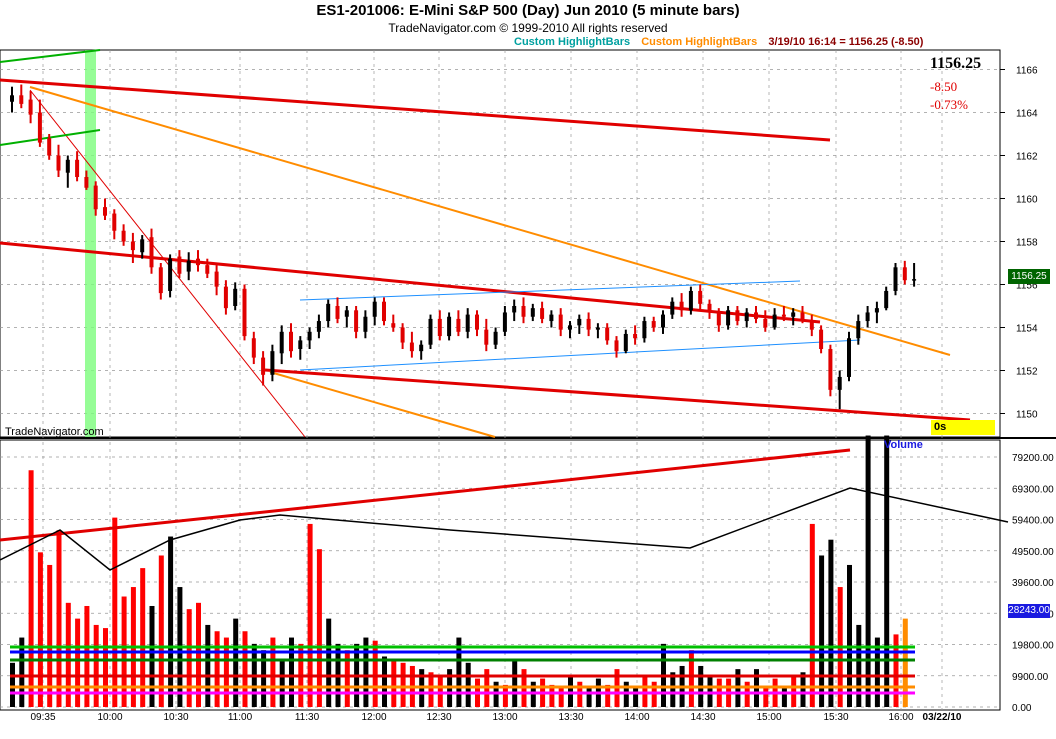 The width and height of the screenshot is (1056, 739). I want to click on current-price-tag: 1156.25, so click(1029, 276).